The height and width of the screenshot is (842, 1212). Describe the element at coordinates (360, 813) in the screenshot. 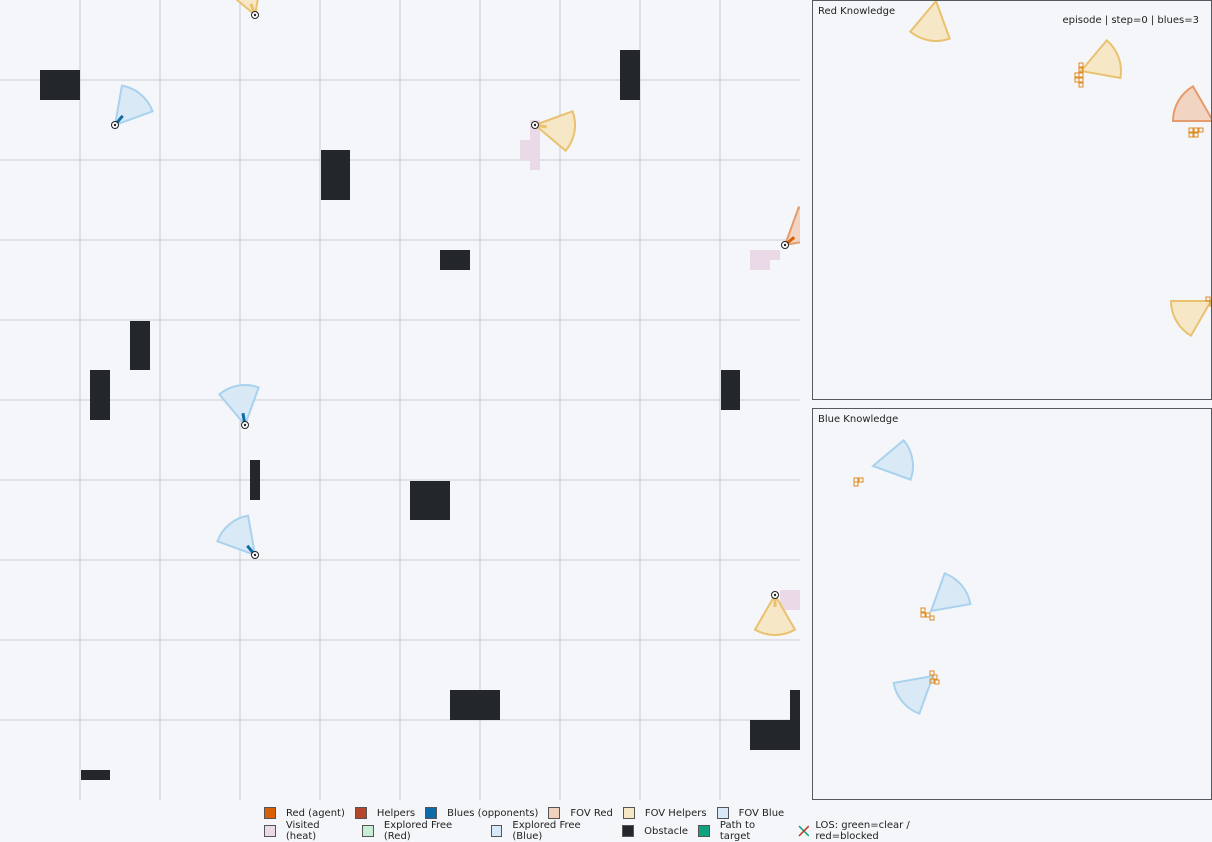

I see `helpers-swatch` at that location.